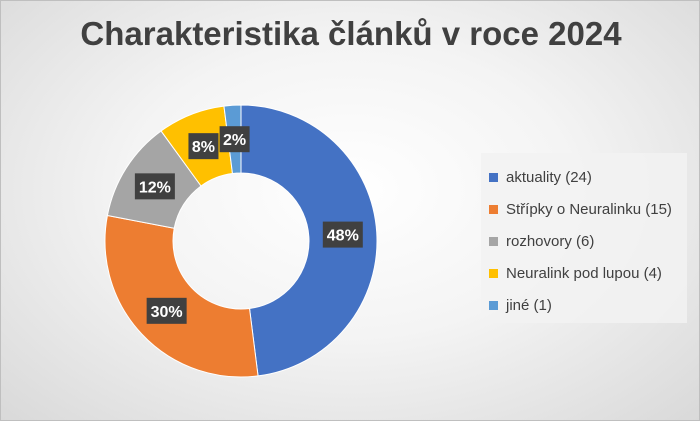  I want to click on data-label-text: 2%, so click(234, 140).